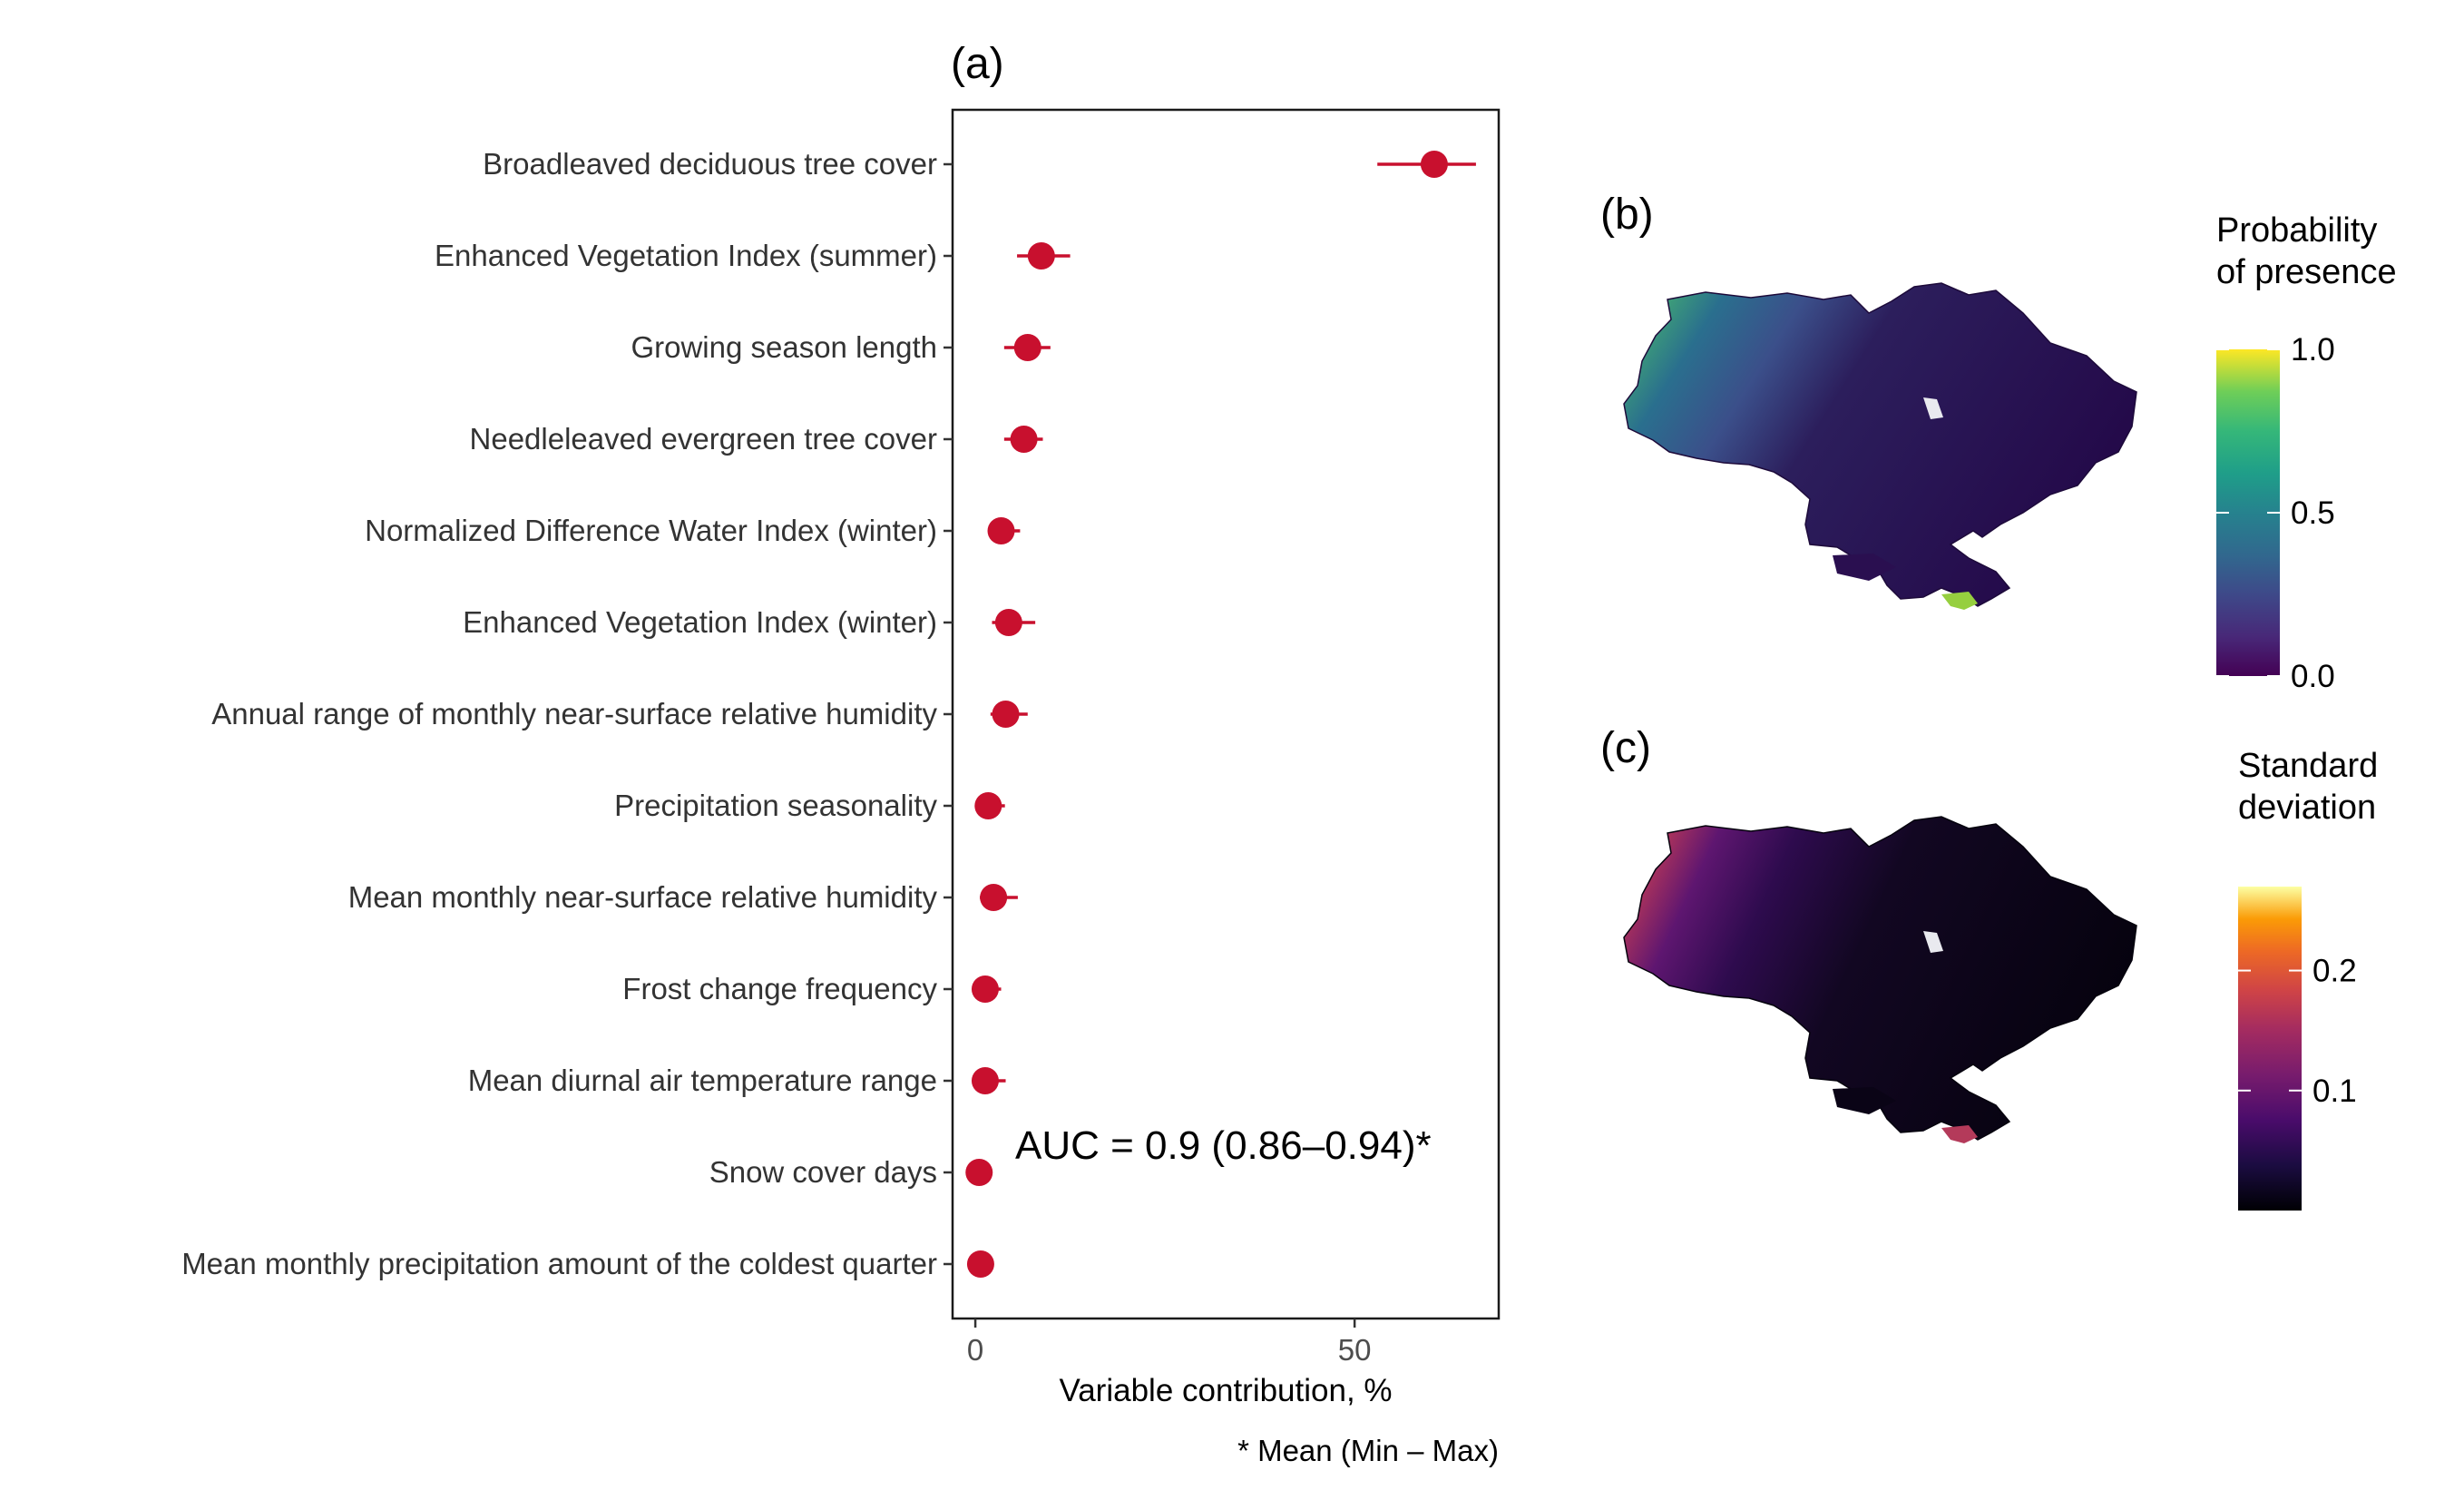 The width and height of the screenshot is (2464, 1500). What do you see at coordinates (686, 256) in the screenshot?
I see `variable-label: Enhanced Vegetation Index (summer)` at bounding box center [686, 256].